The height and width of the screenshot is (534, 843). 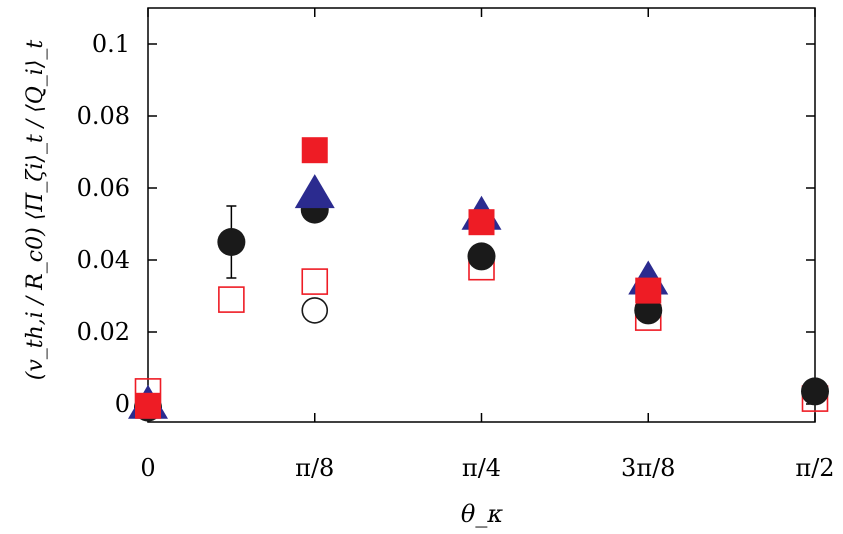 What do you see at coordinates (648, 468) in the screenshot?
I see `x-tick-label: 3π/8` at bounding box center [648, 468].